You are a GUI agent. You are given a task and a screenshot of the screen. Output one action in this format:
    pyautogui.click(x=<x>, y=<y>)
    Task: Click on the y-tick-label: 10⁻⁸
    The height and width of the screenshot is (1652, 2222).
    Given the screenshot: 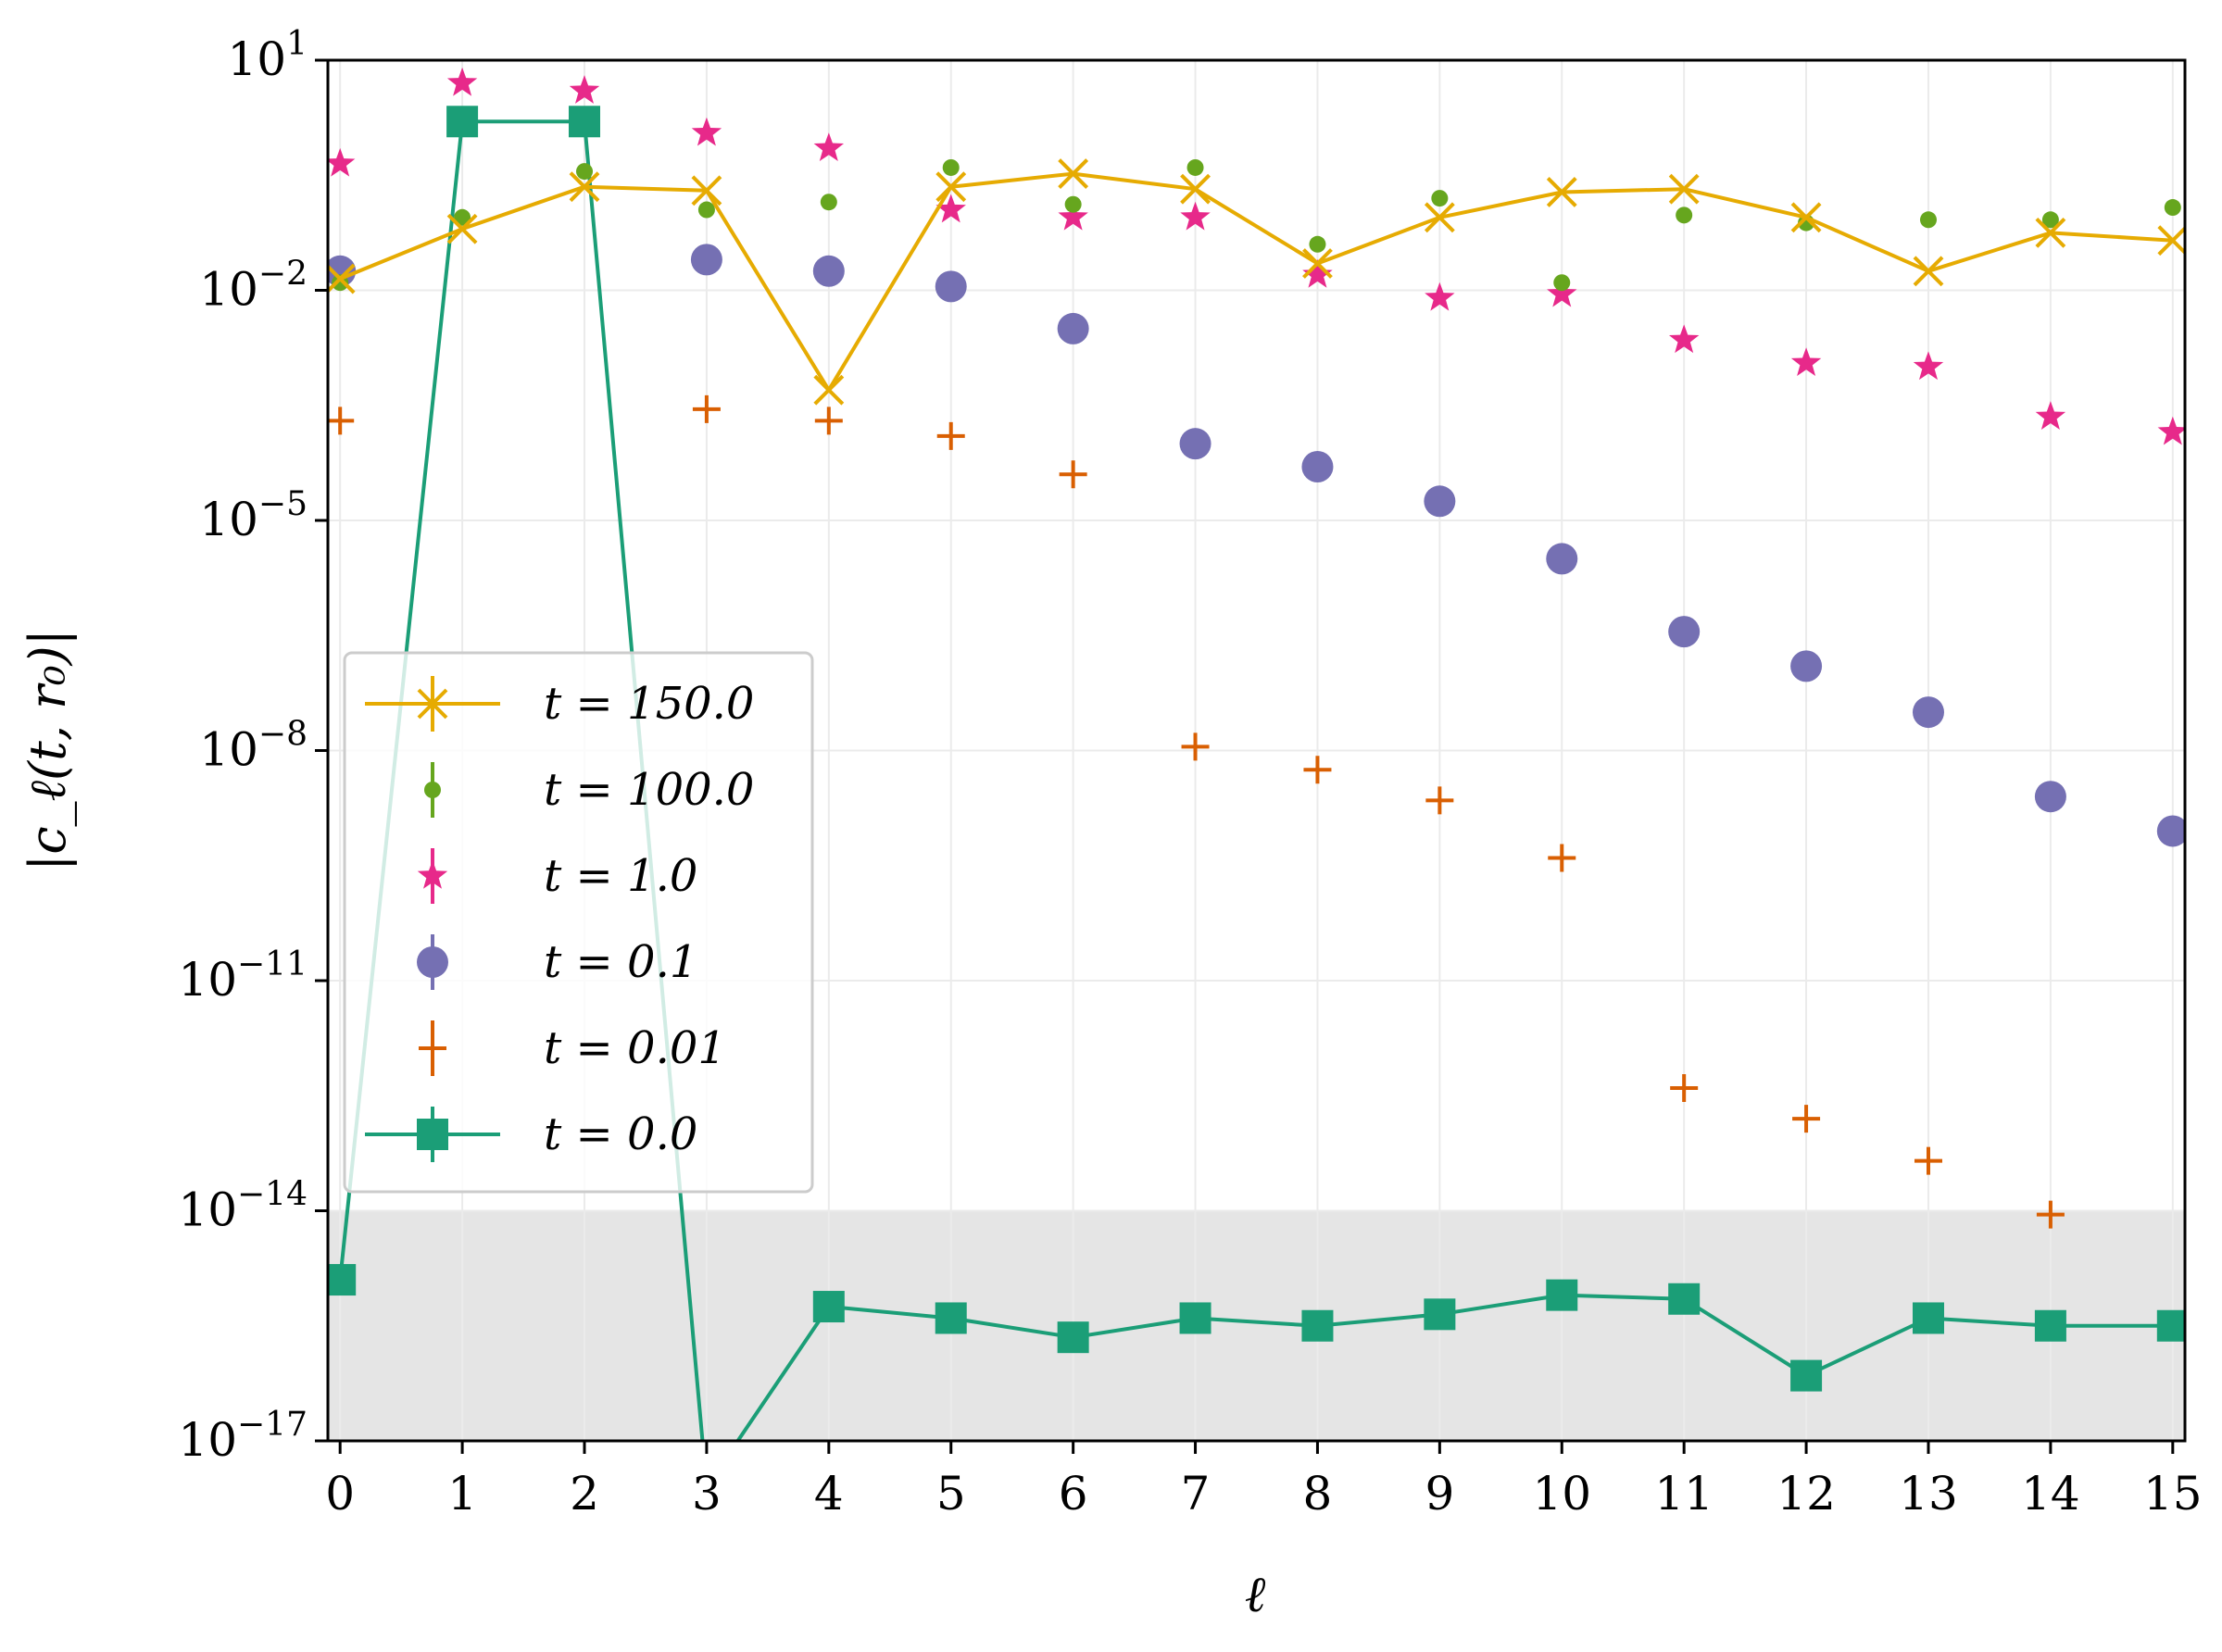 What is the action you would take?
    pyautogui.click(x=253, y=746)
    